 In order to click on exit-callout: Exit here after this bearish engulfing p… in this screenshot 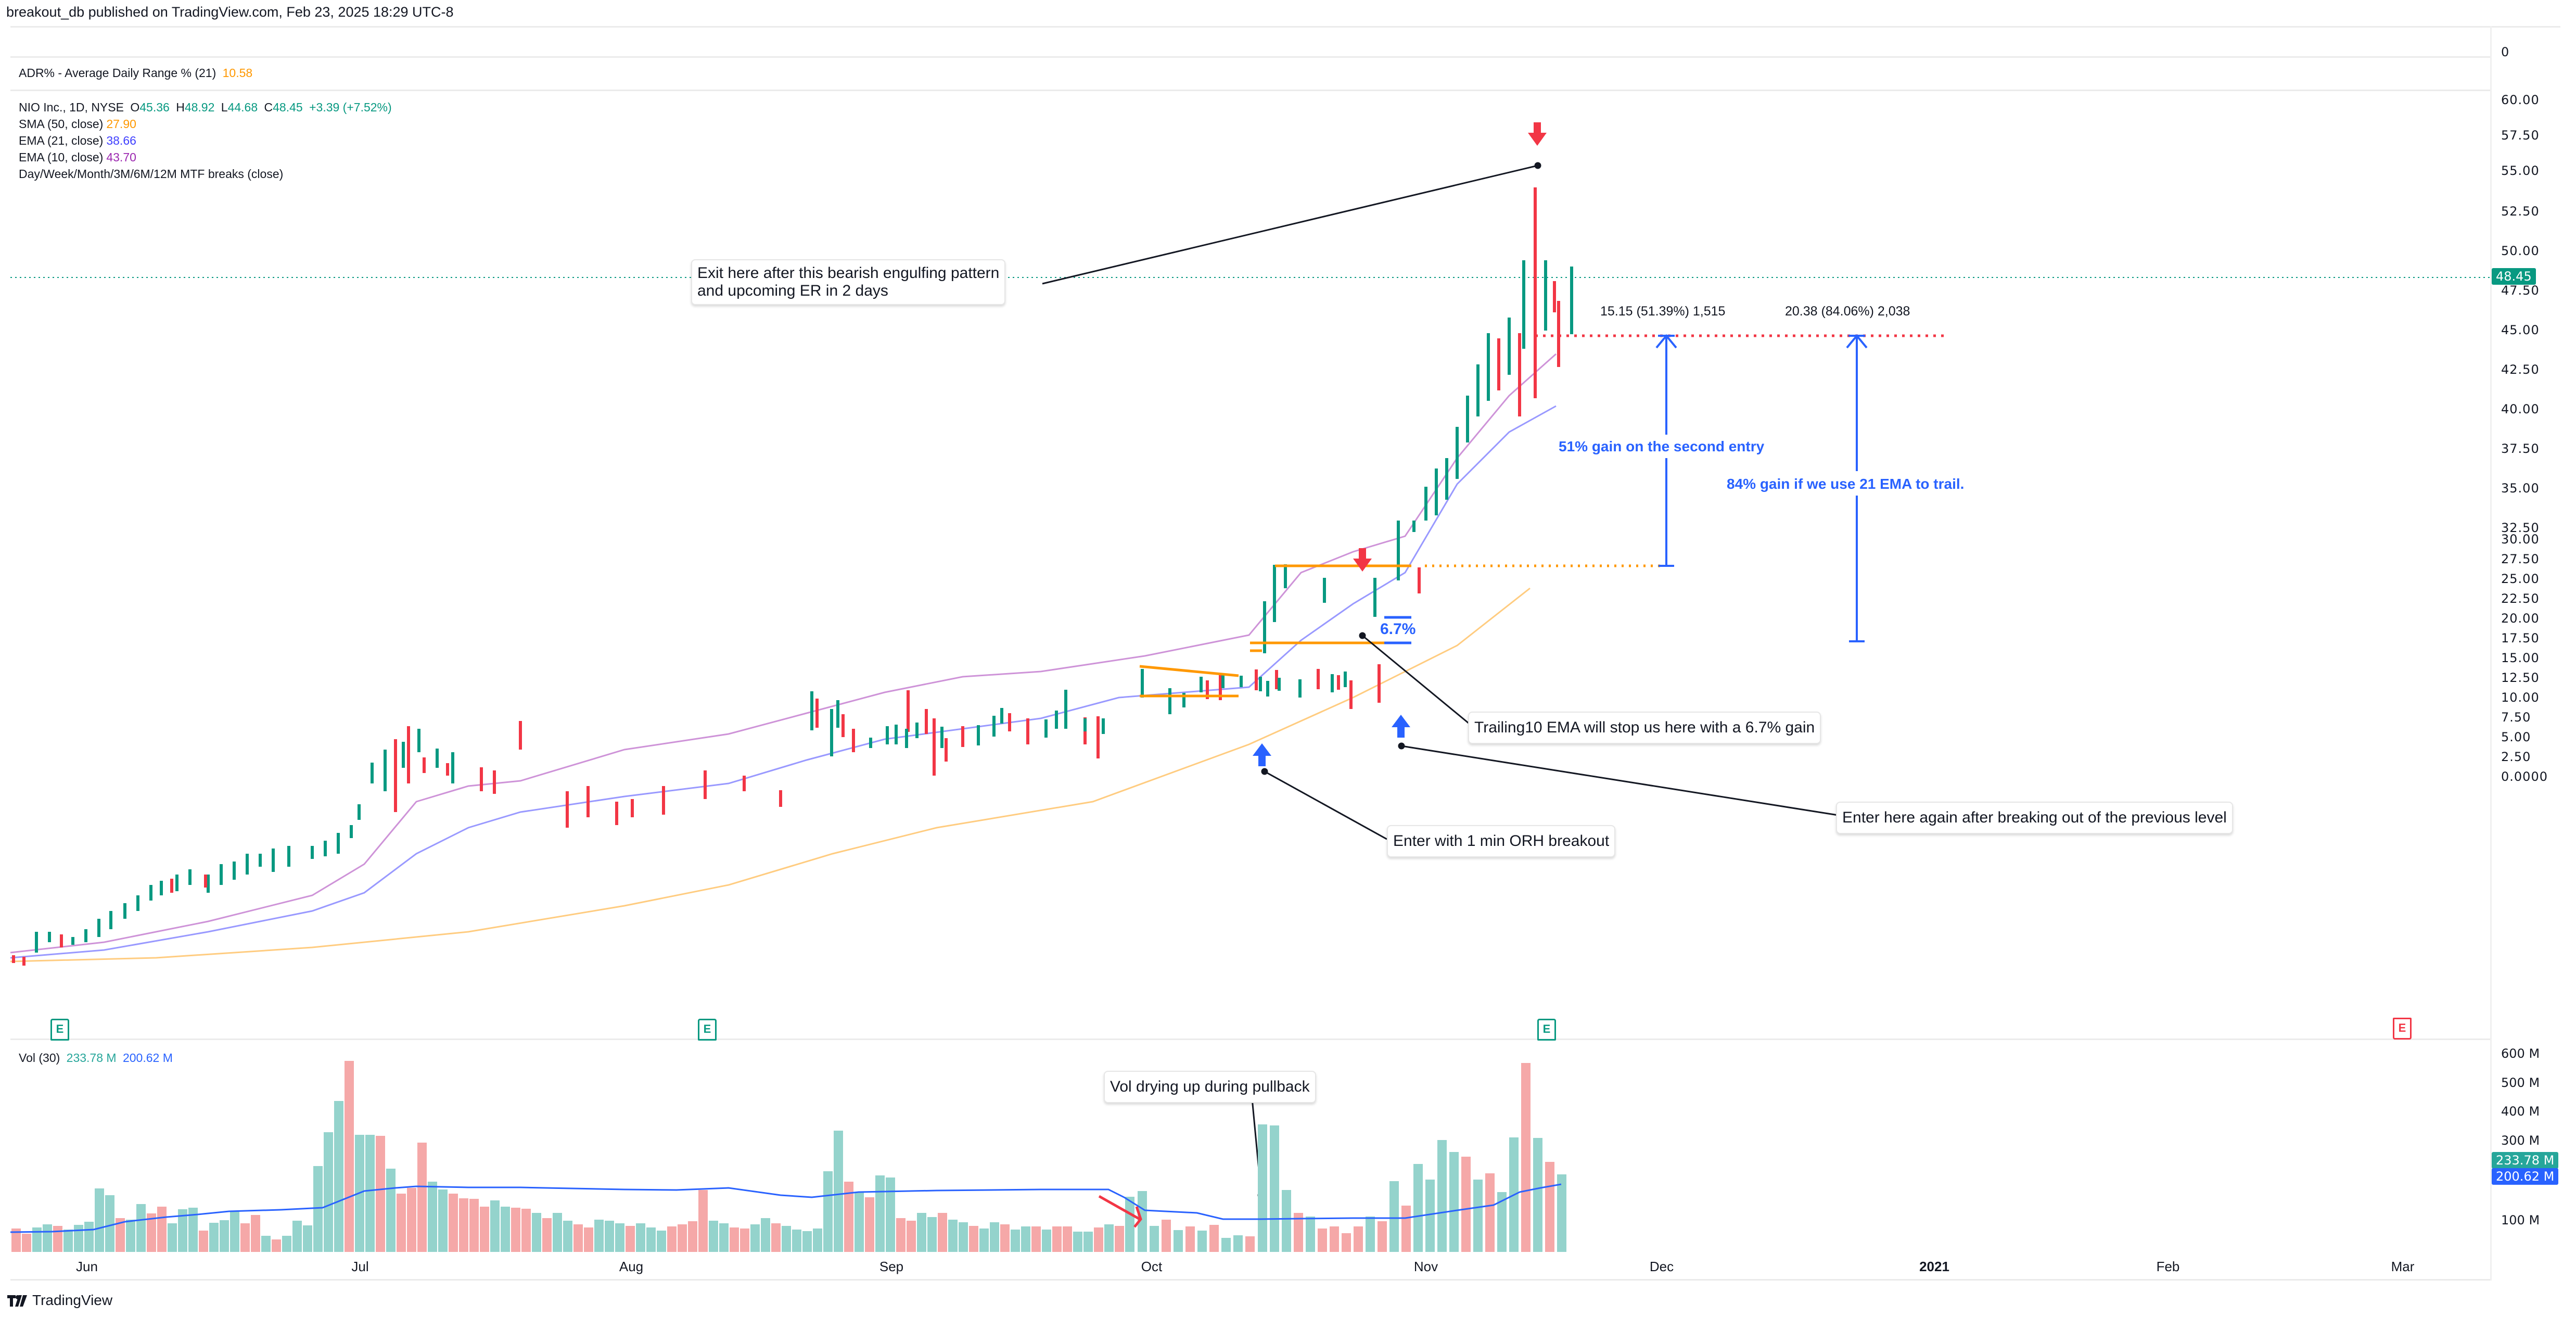, I will do `click(848, 282)`.